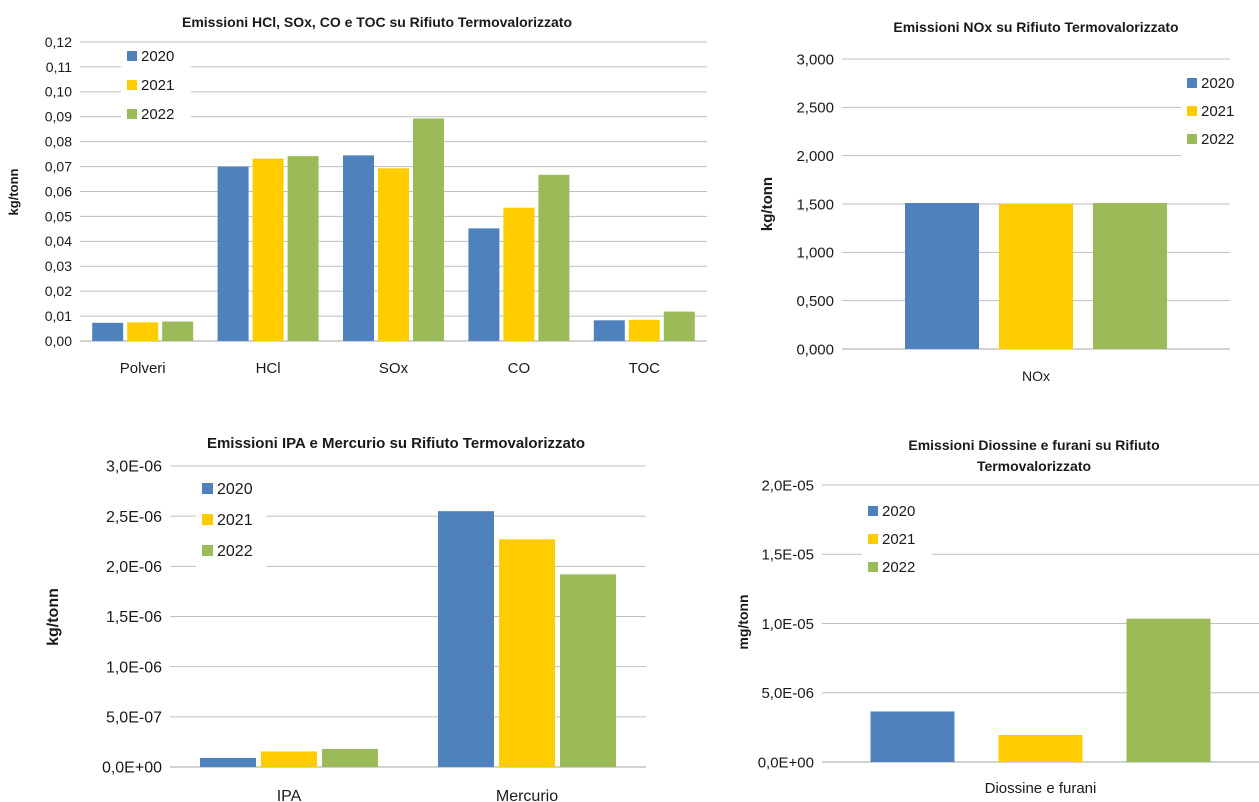 This screenshot has height=802, width=1259. What do you see at coordinates (428, 229) in the screenshot?
I see `bar-2022-sox` at bounding box center [428, 229].